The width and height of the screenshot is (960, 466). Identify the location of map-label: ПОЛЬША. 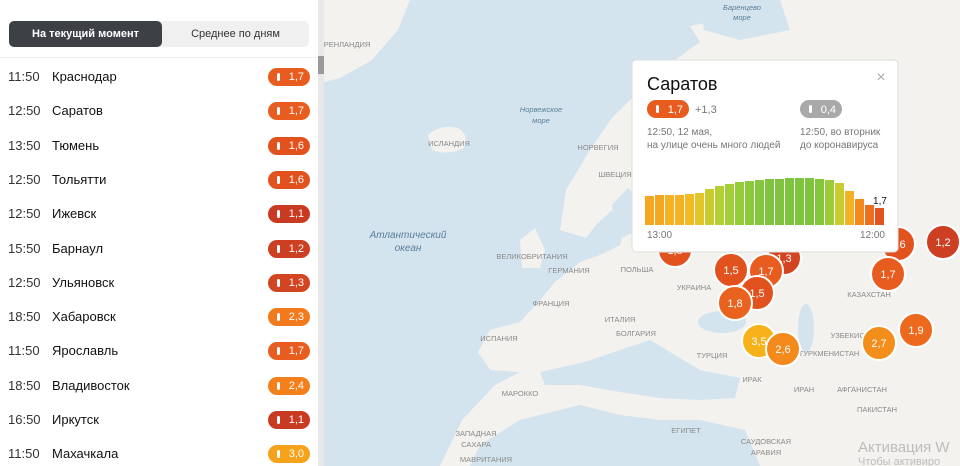
(637, 269).